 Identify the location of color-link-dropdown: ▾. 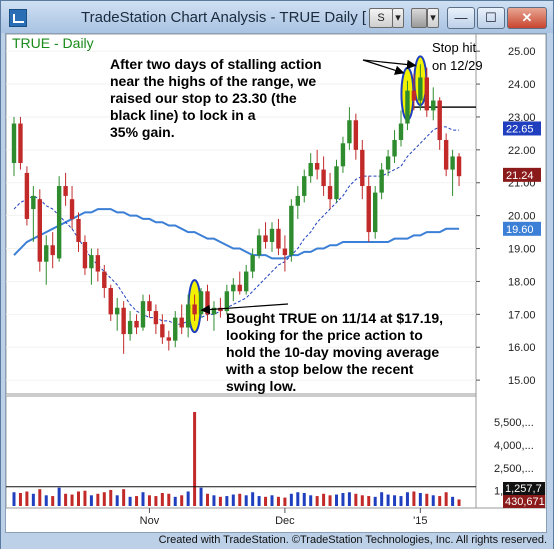
(433, 18).